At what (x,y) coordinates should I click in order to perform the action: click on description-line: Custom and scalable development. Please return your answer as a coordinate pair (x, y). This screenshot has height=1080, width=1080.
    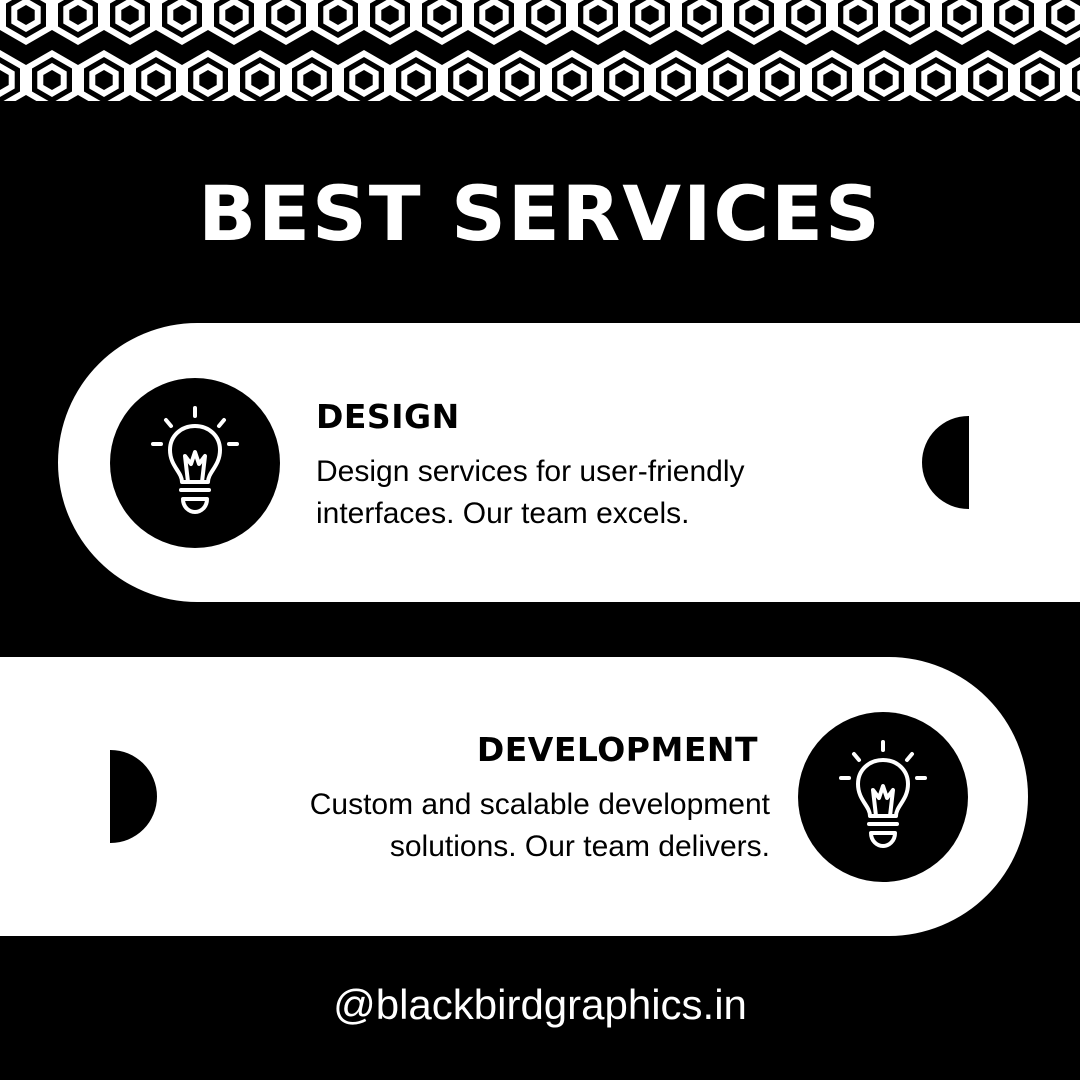
    Looking at the image, I should click on (539, 804).